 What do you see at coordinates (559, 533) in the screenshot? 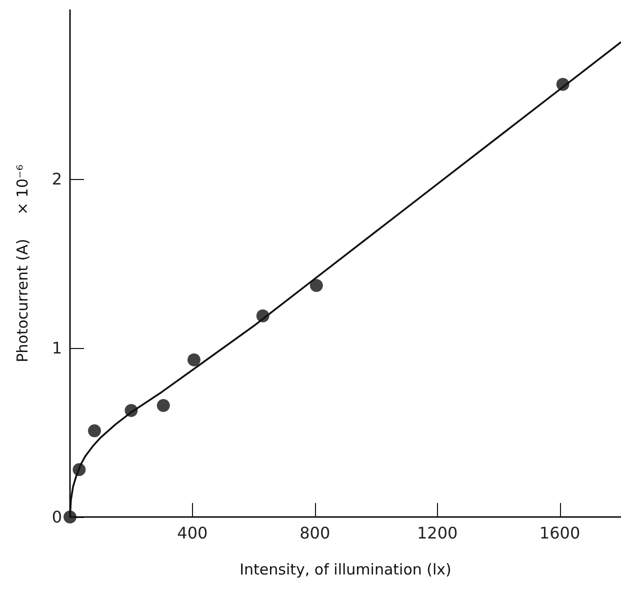
I see `x-tick-label: 1600` at bounding box center [559, 533].